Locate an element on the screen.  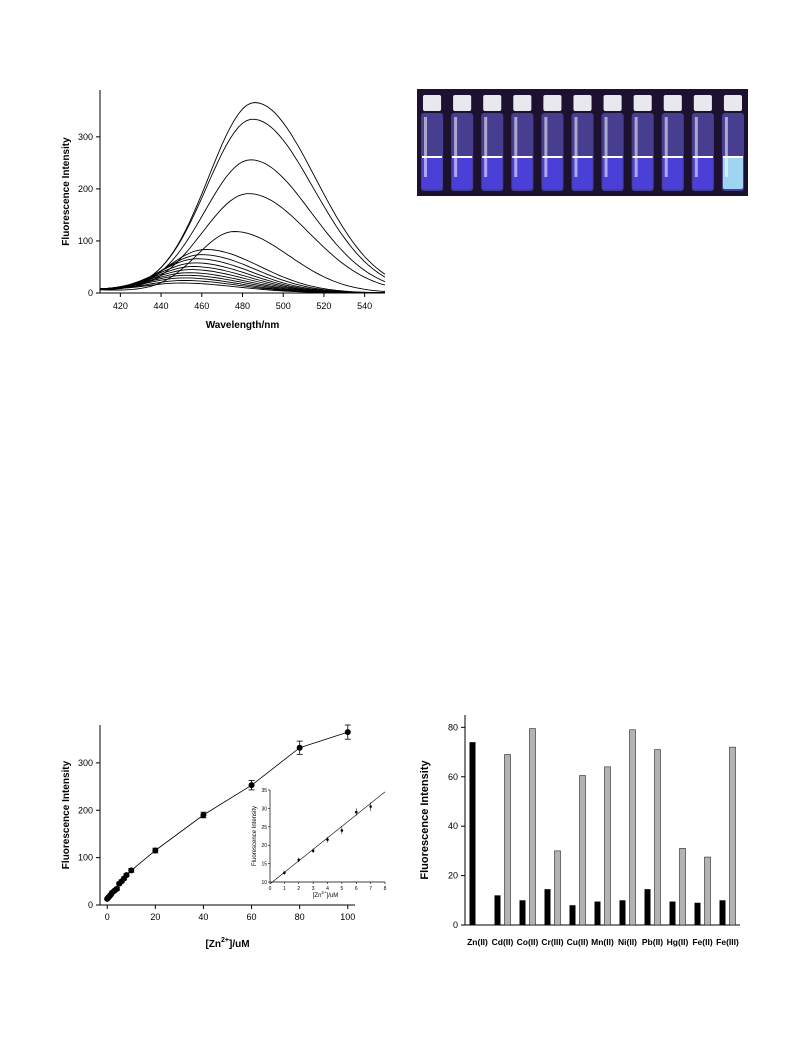
inset-y-tick-label: 25 is located at coordinates (264, 828).